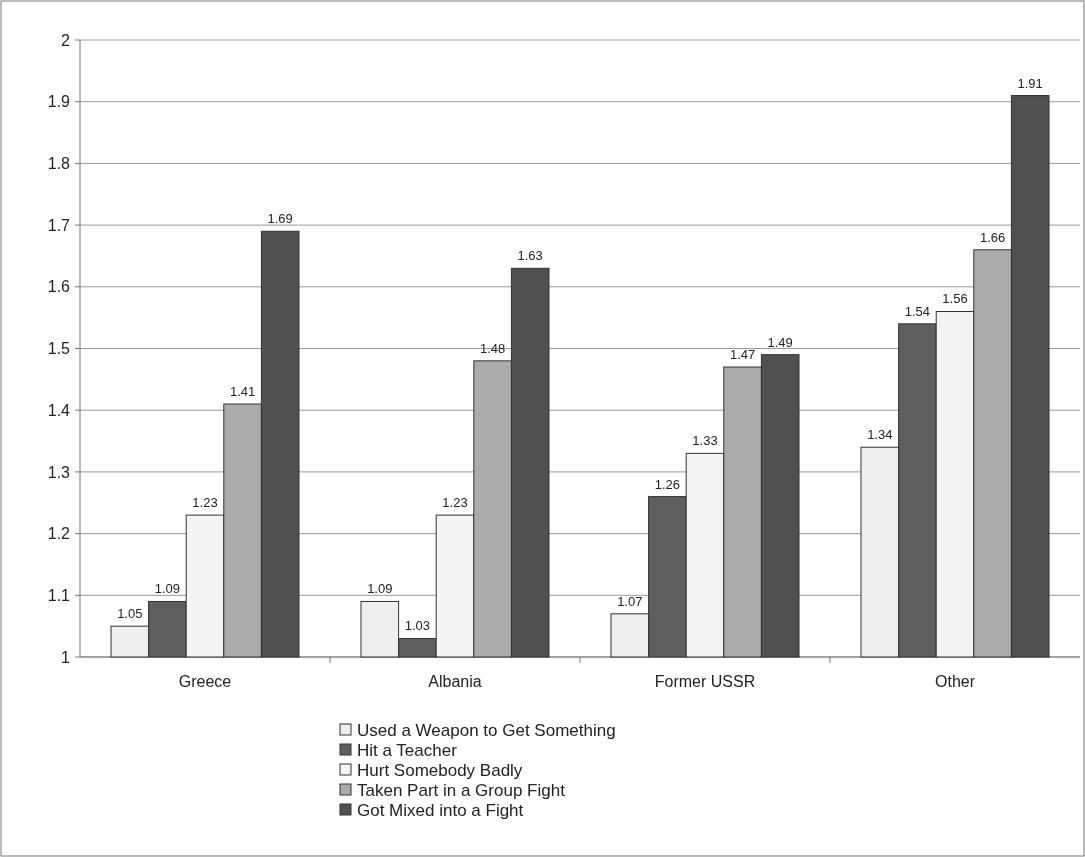 The height and width of the screenshot is (857, 1085). What do you see at coordinates (59, 102) in the screenshot?
I see `y-tick-label: 1.9` at bounding box center [59, 102].